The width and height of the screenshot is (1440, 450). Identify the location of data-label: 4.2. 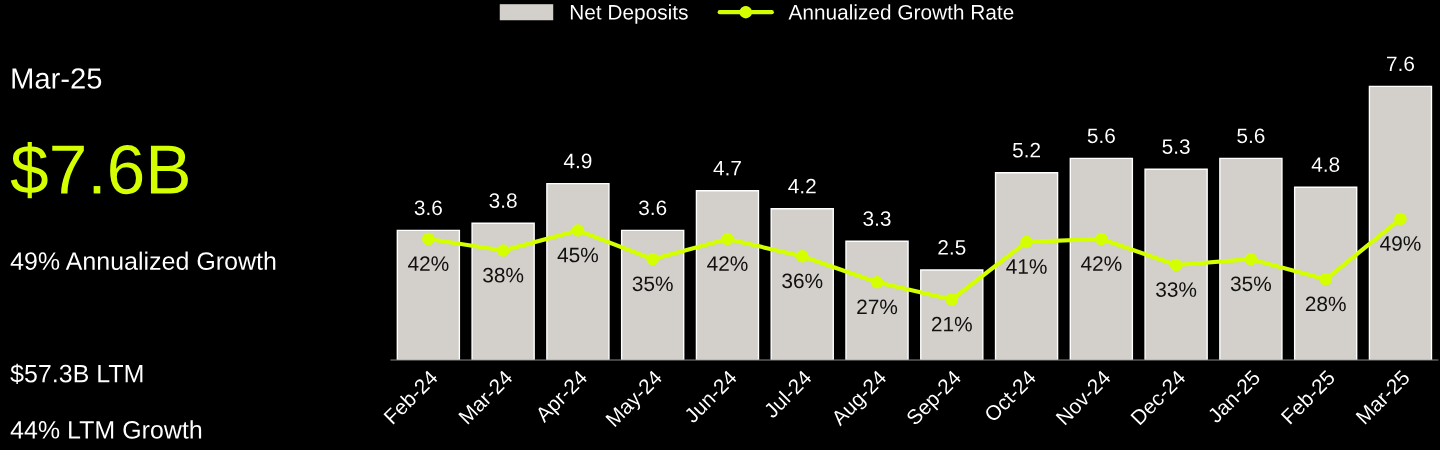
(802, 186).